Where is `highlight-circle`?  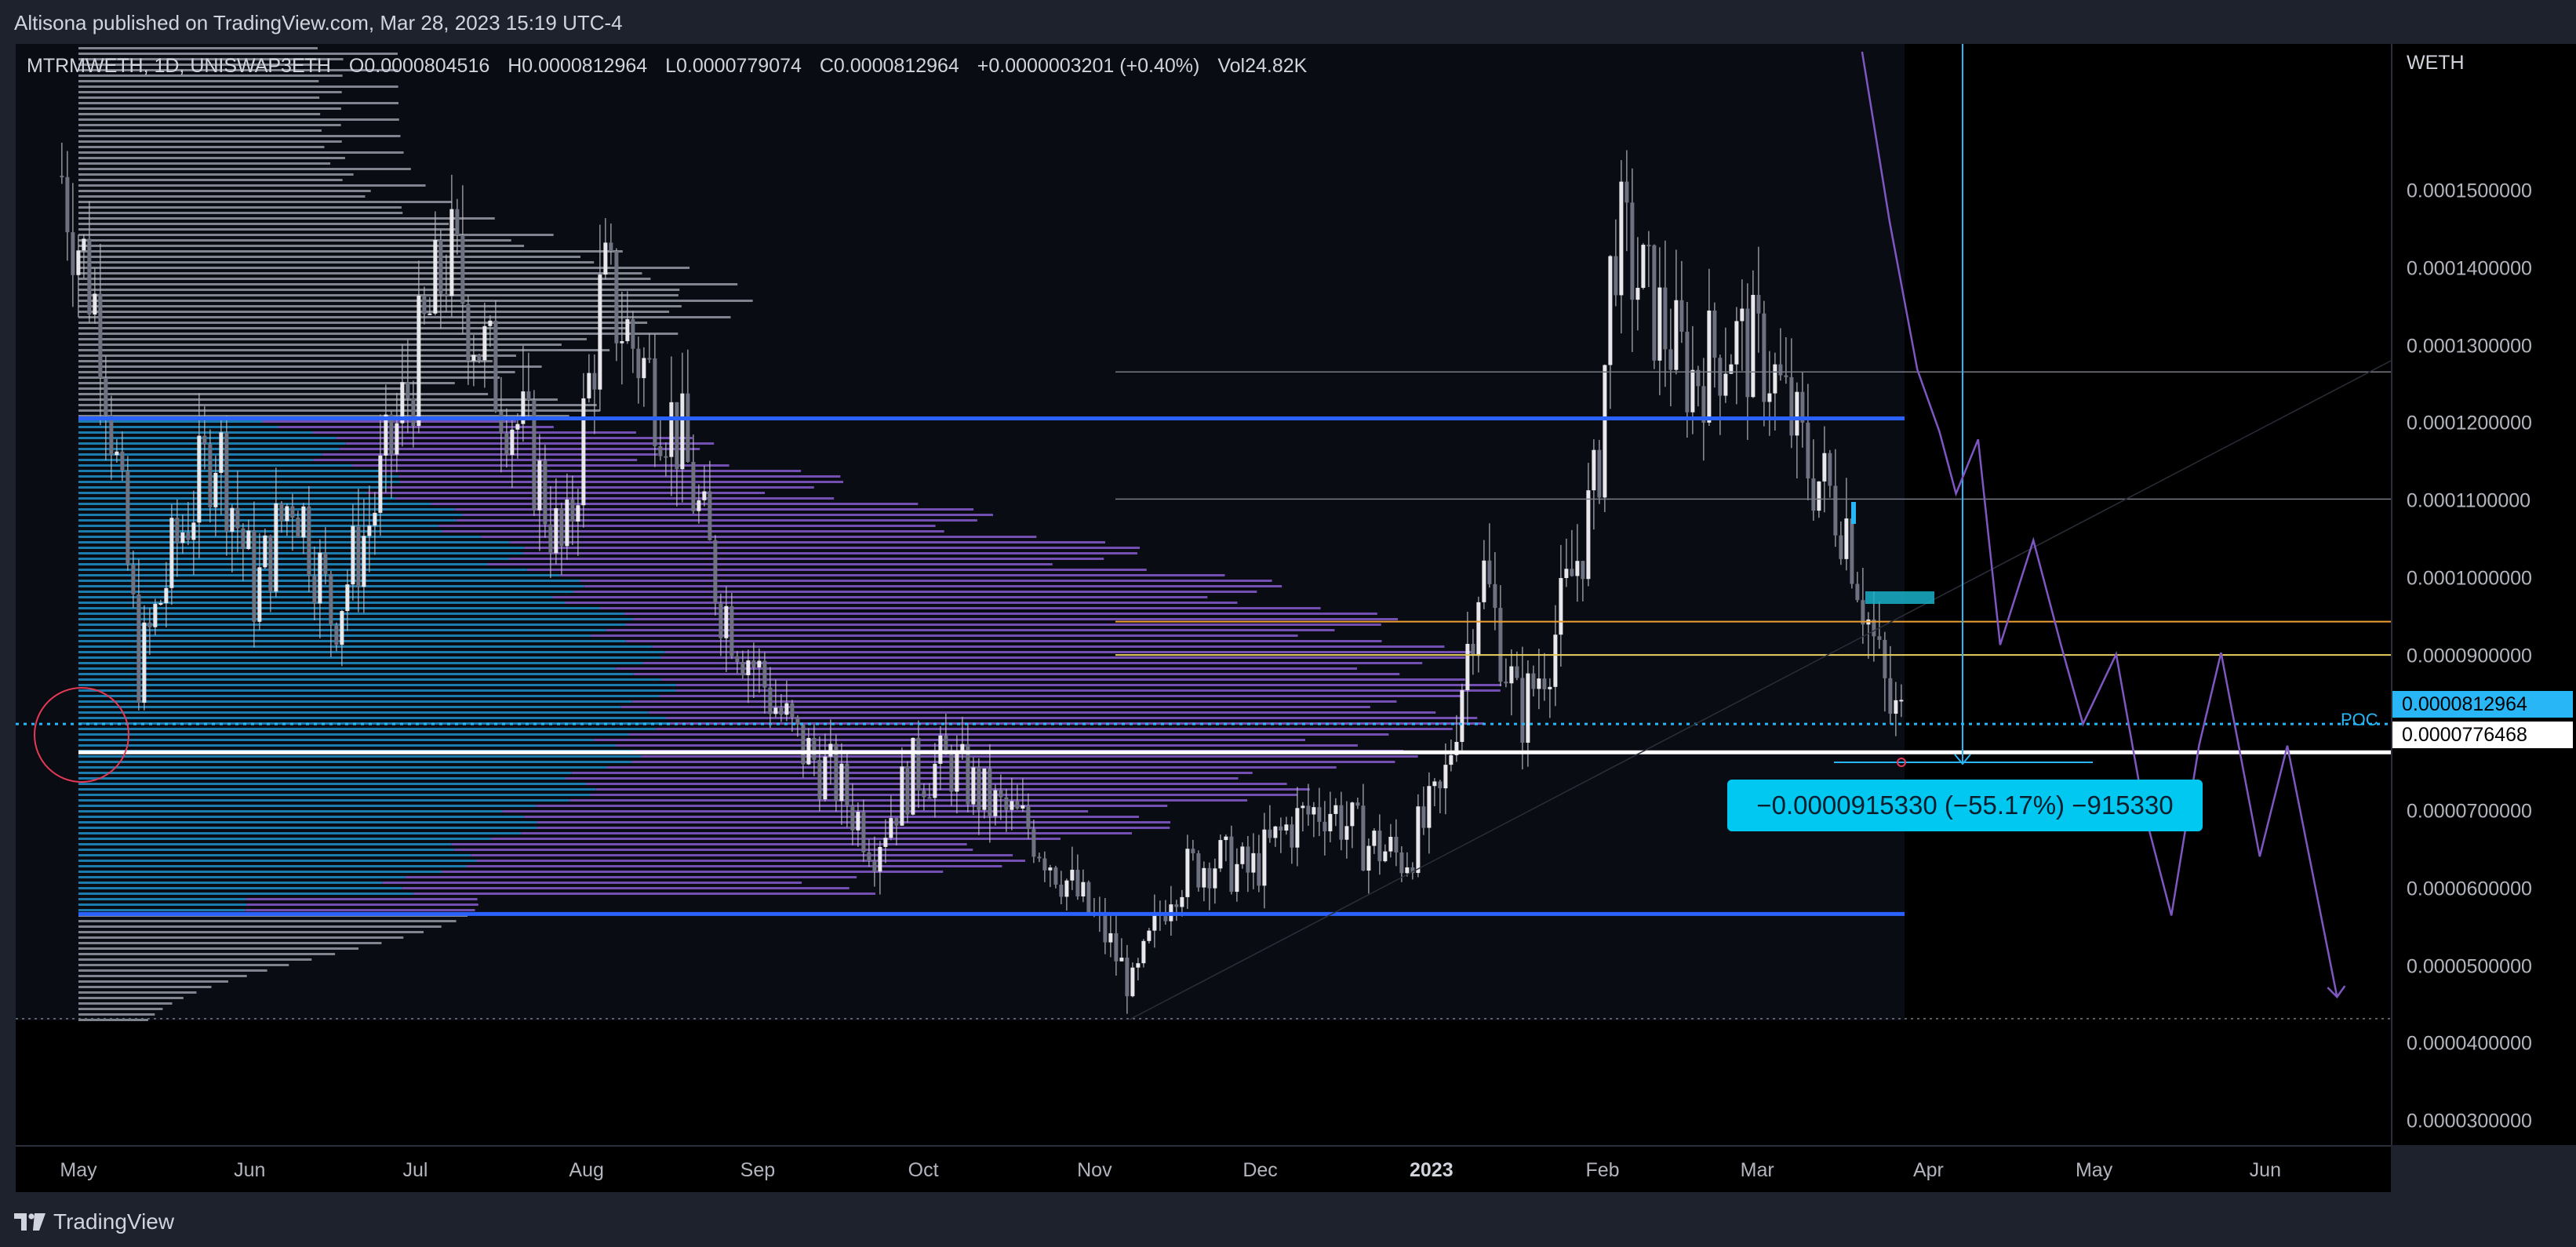 highlight-circle is located at coordinates (81, 735).